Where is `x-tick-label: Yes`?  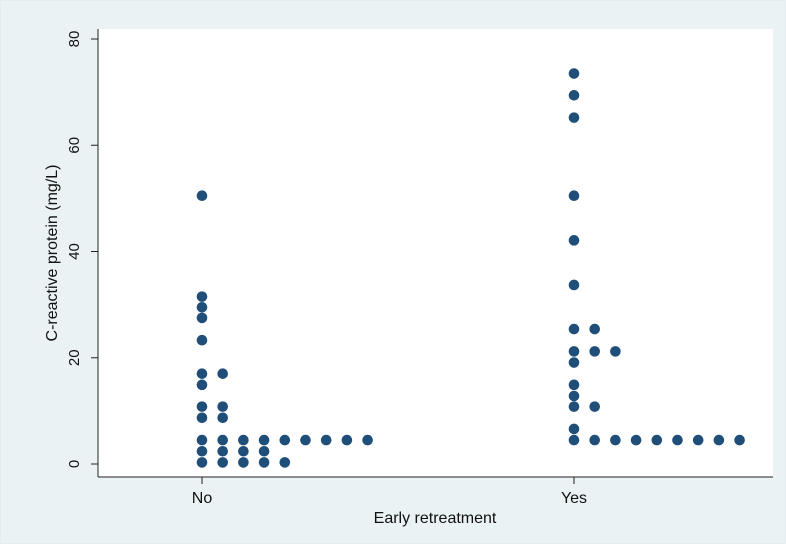 x-tick-label: Yes is located at coordinates (574, 498).